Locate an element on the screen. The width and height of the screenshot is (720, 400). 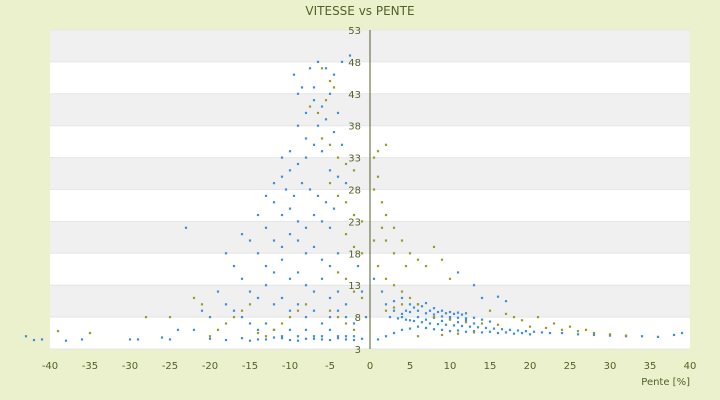
x-tick-label: -5 is located at coordinates (330, 366).